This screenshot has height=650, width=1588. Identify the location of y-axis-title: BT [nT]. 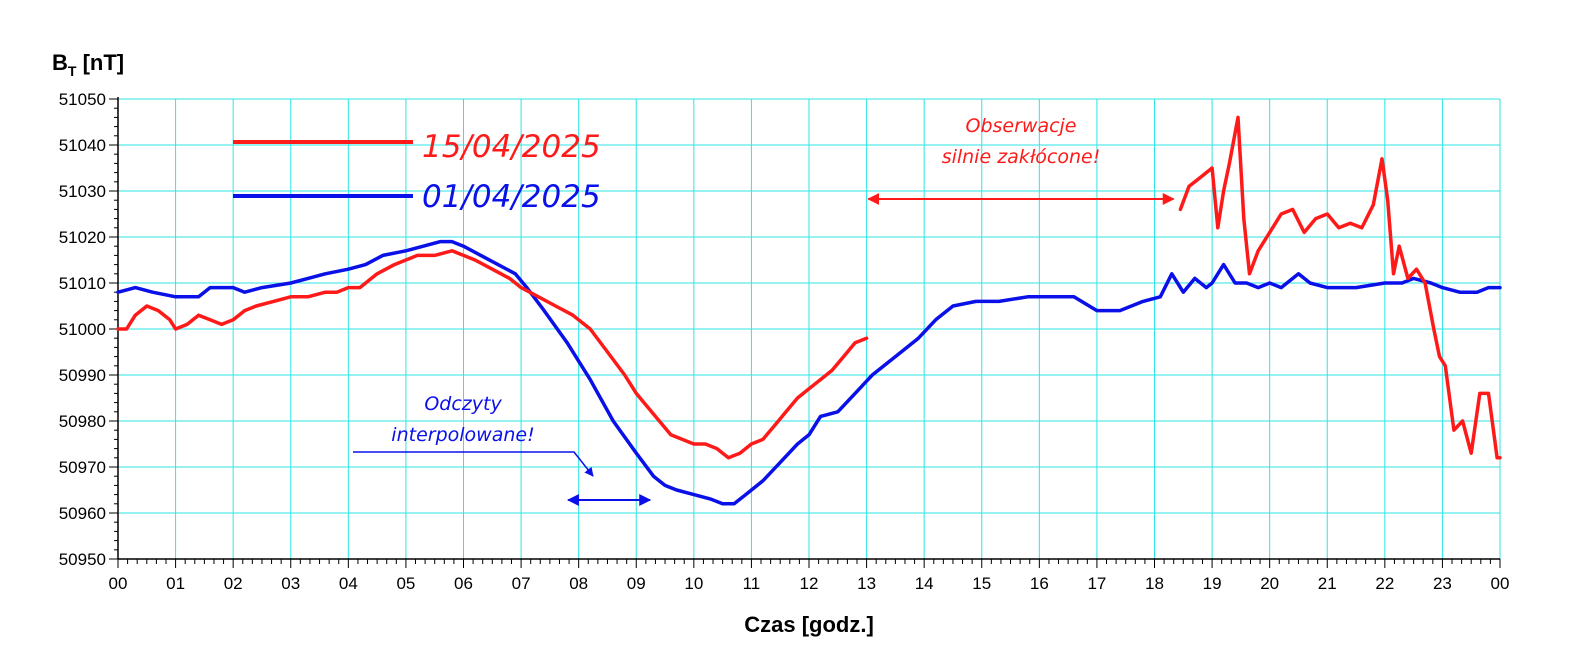
(88, 64).